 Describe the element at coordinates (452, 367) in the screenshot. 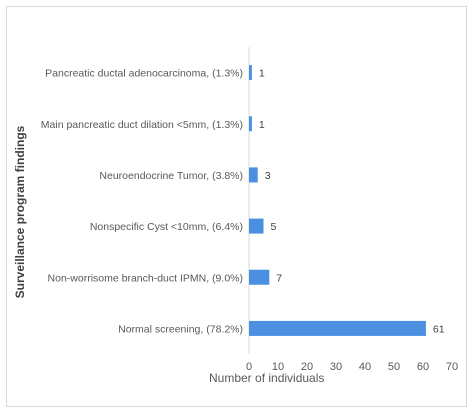

I see `x-tick-label: 70` at that location.